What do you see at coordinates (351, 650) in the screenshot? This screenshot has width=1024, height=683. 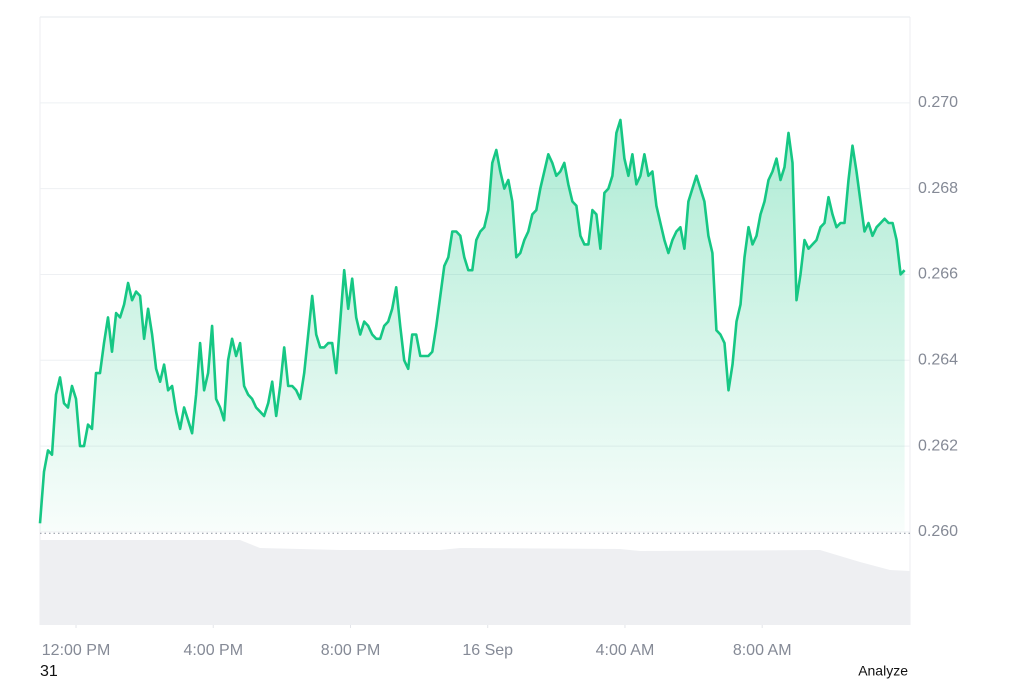 I see `x-tick-label: 8:00 PM` at bounding box center [351, 650].